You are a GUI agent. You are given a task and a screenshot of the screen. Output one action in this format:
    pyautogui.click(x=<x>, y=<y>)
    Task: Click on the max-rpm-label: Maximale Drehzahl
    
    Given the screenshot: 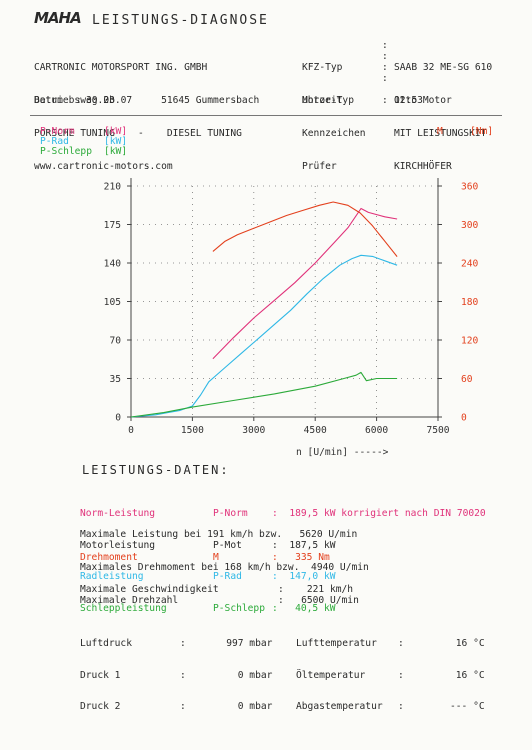 What is the action you would take?
    pyautogui.click(x=129, y=600)
    